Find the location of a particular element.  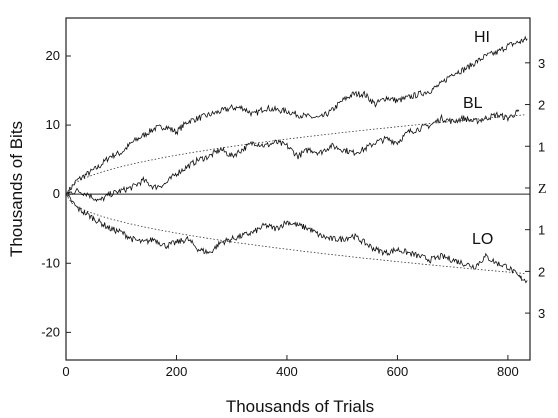

series-label-lo: LO is located at coordinates (482, 239).